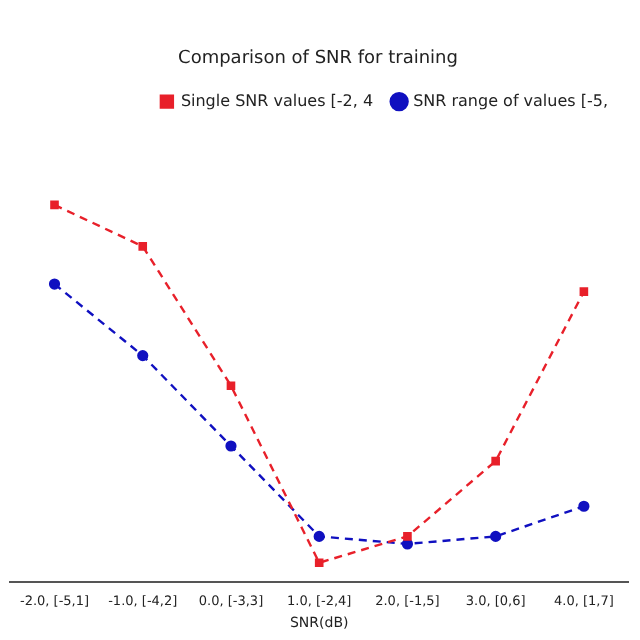 Image resolution: width=640 pixels, height=640 pixels. Describe the element at coordinates (511, 100) in the screenshot. I see `legend-label: SNR range of values [-5,` at that location.